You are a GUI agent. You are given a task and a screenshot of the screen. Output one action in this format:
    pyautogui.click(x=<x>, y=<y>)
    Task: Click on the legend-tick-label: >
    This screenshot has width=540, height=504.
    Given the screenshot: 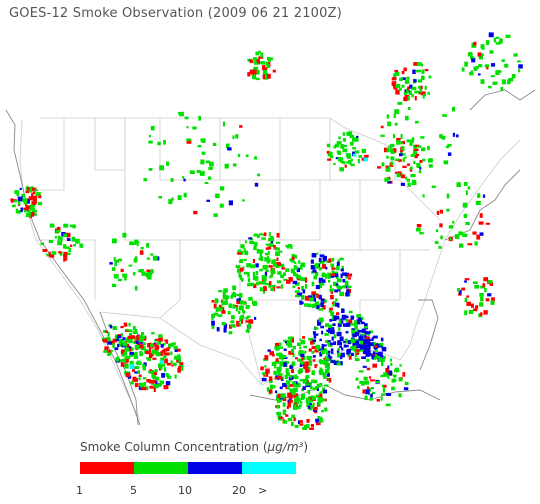 What is the action you would take?
    pyautogui.click(x=263, y=490)
    